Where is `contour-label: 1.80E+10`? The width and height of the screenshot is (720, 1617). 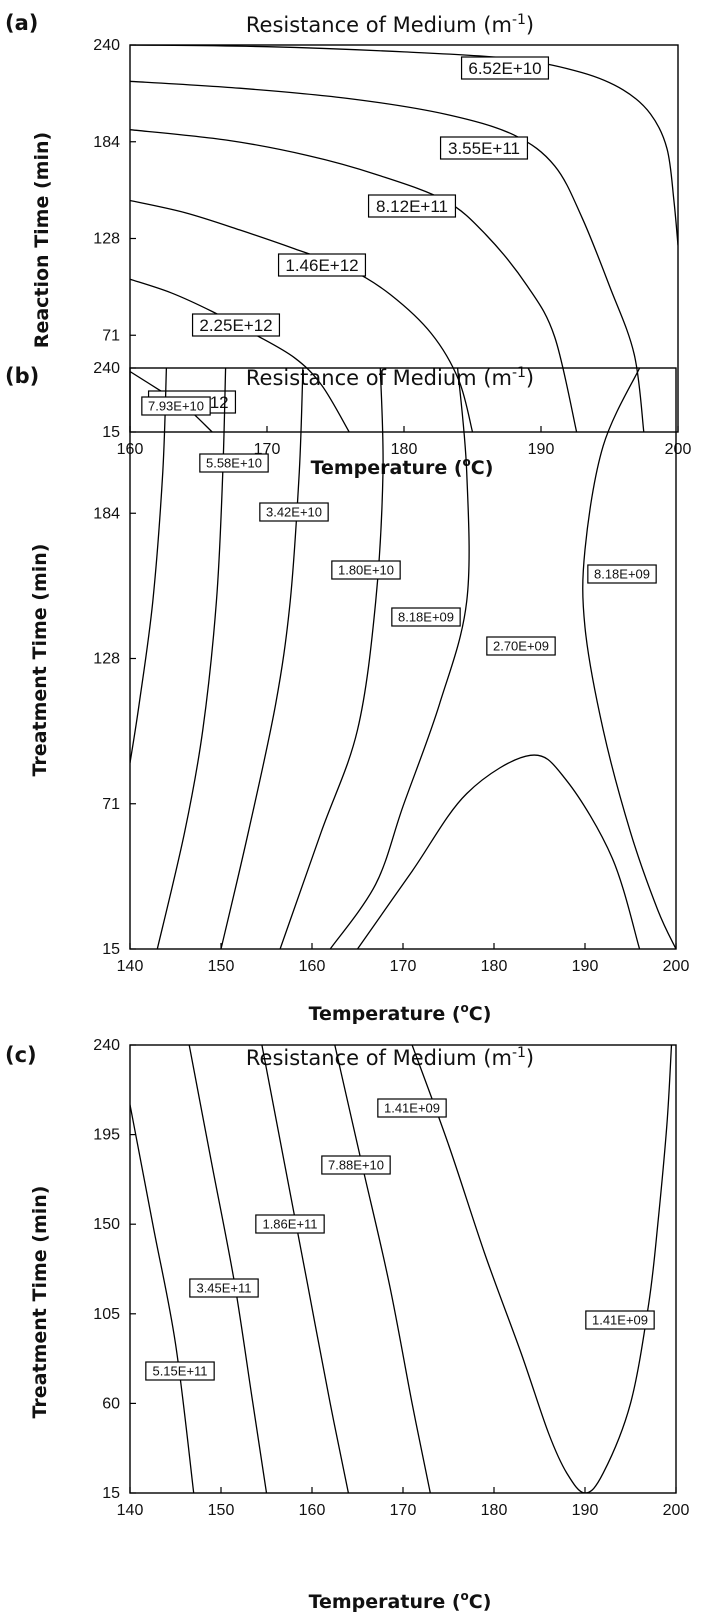 contour-label: 1.80E+10 is located at coordinates (366, 570).